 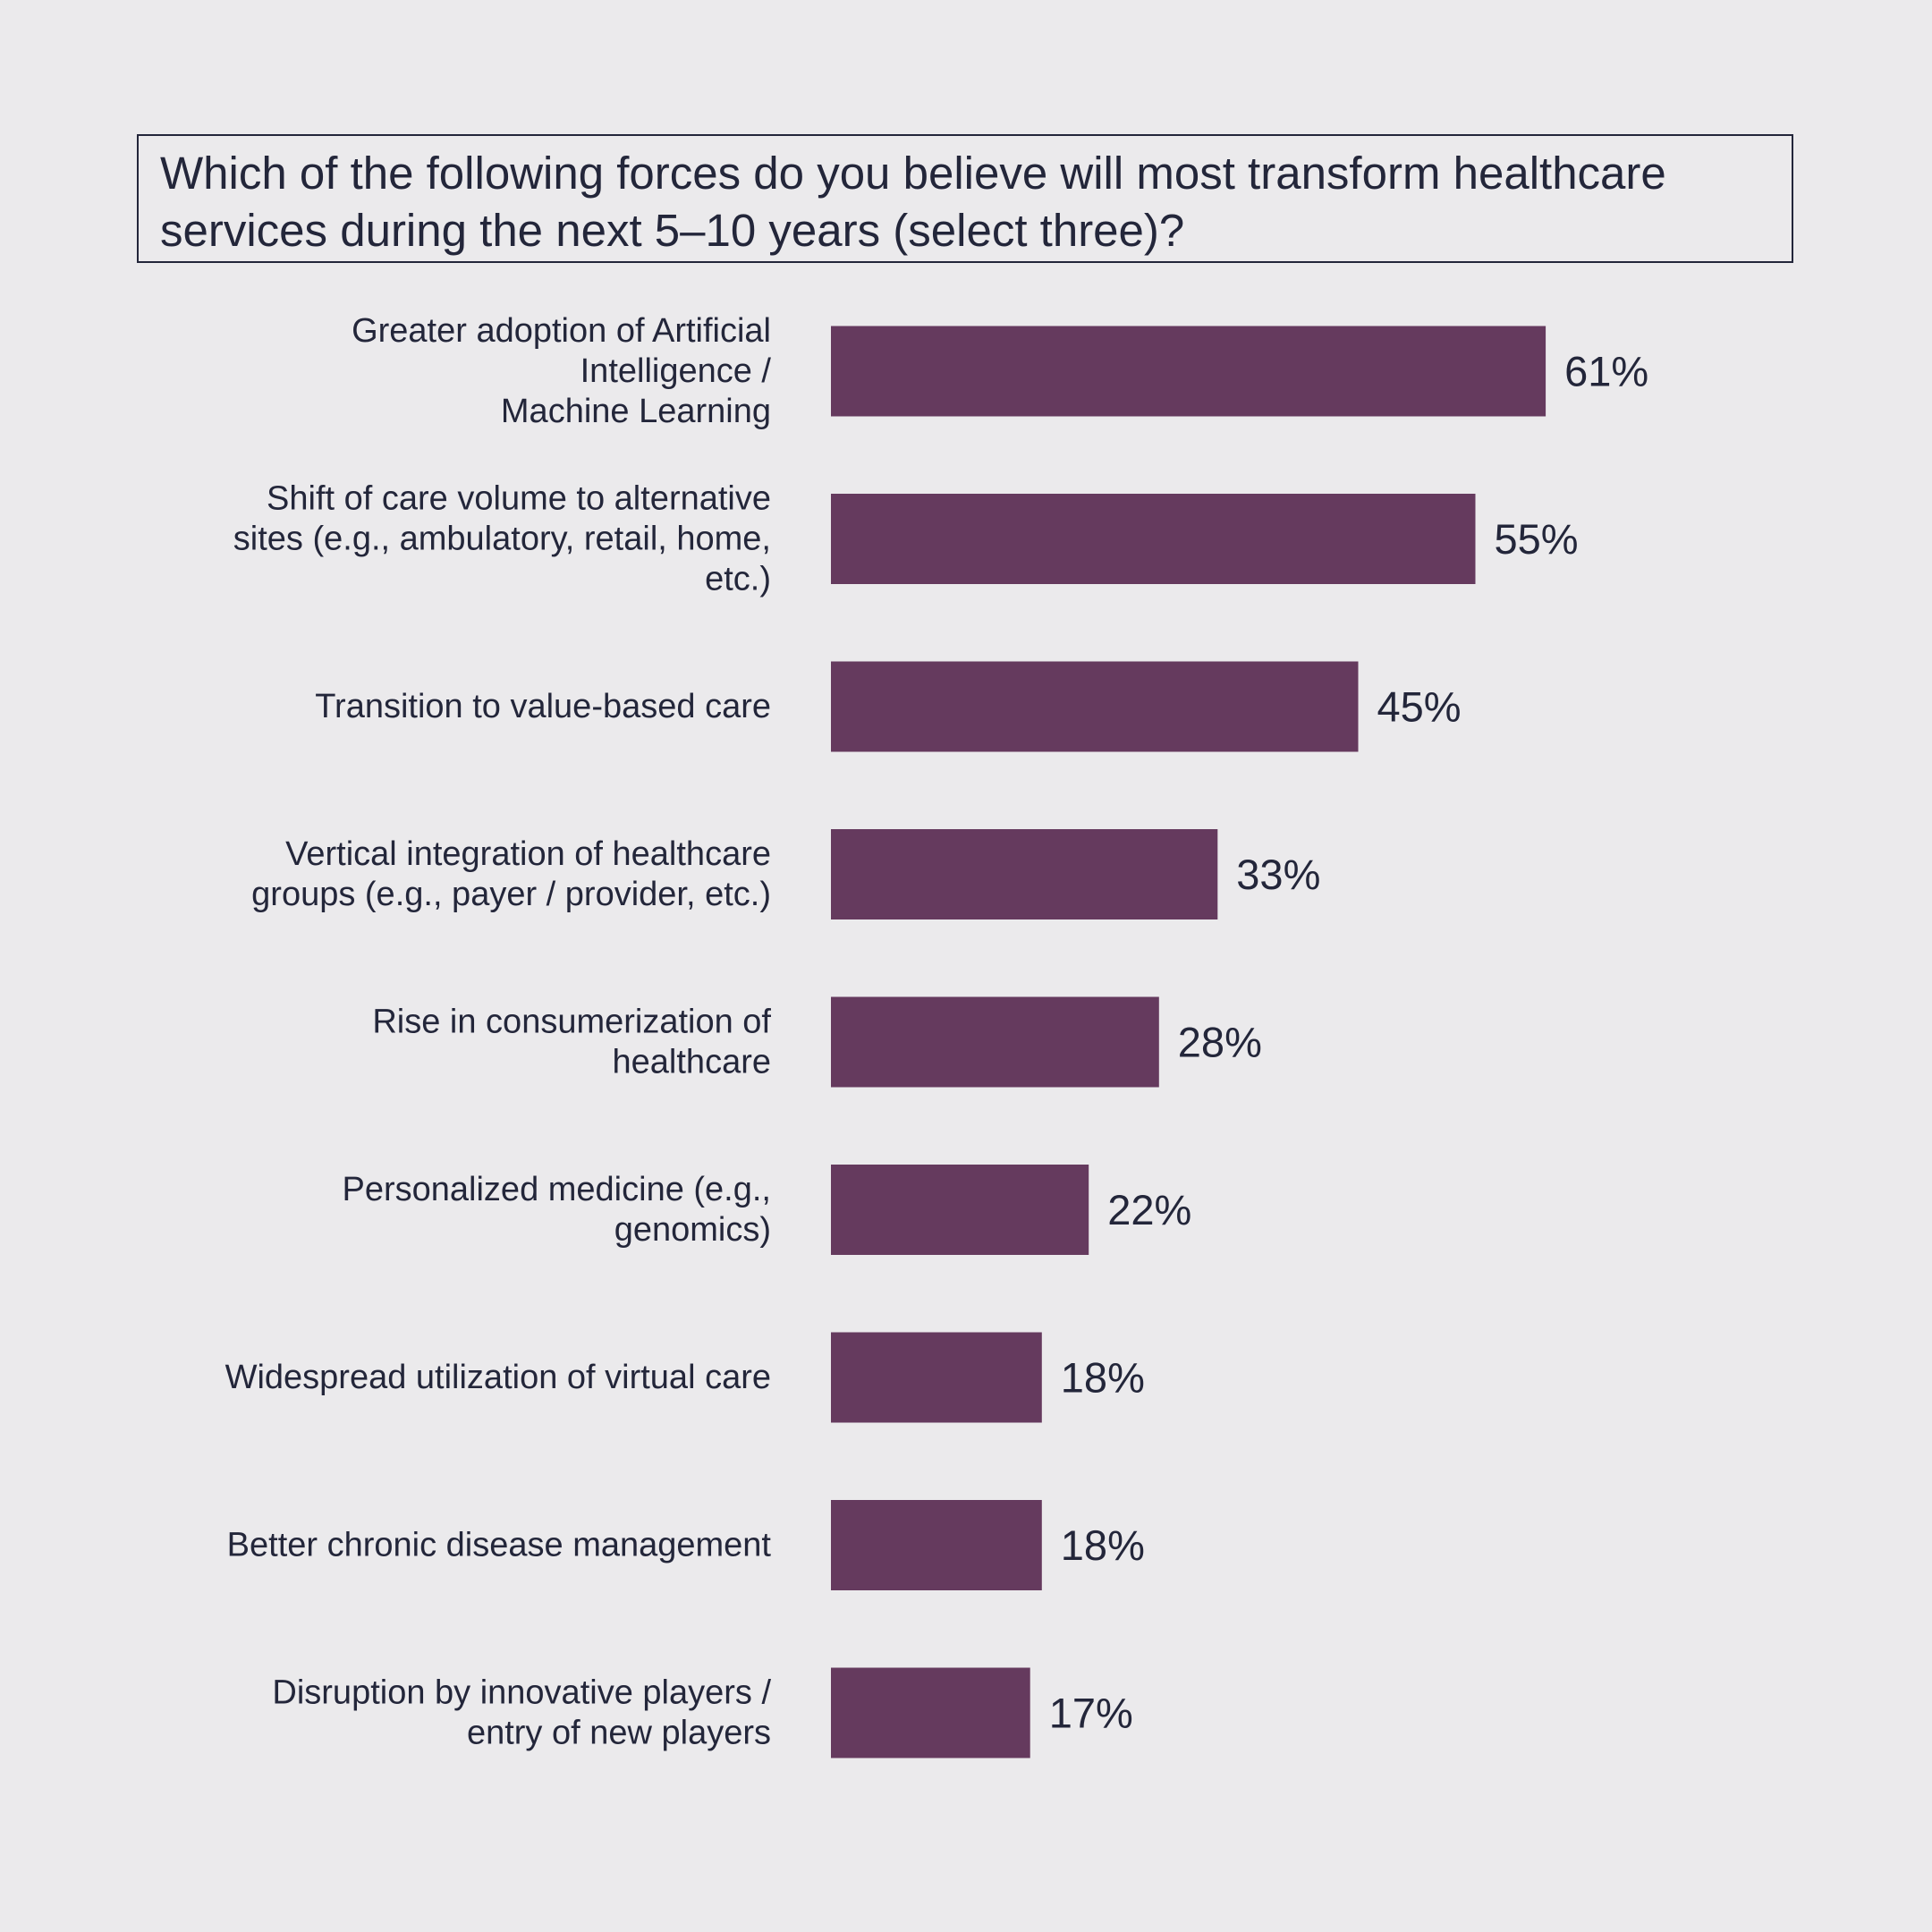 What do you see at coordinates (1103, 1378) in the screenshot?
I see `value-label-7: 18%` at bounding box center [1103, 1378].